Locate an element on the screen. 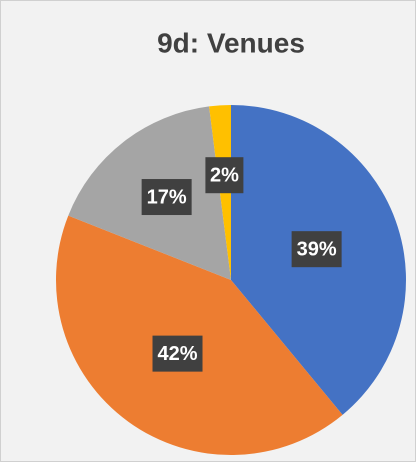 The height and width of the screenshot is (462, 416). data-label: 2% is located at coordinates (224, 175).